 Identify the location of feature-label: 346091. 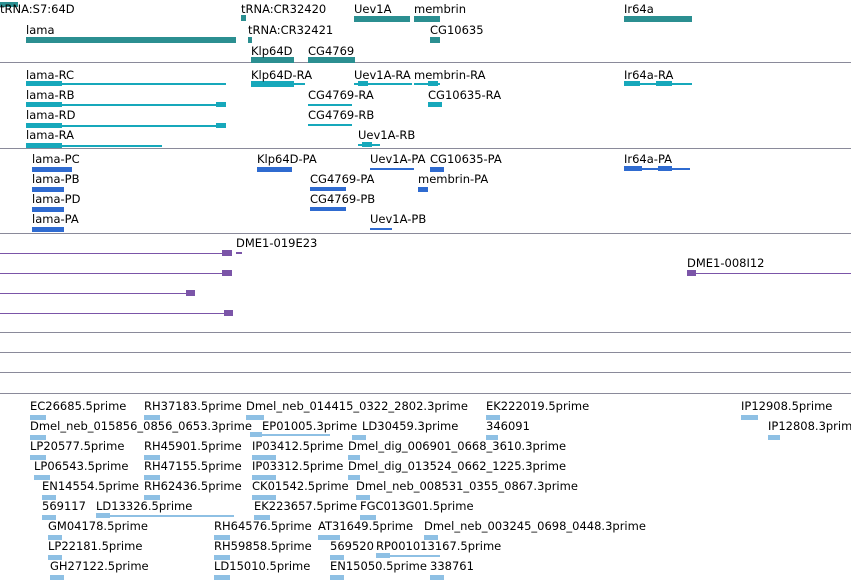
(508, 426).